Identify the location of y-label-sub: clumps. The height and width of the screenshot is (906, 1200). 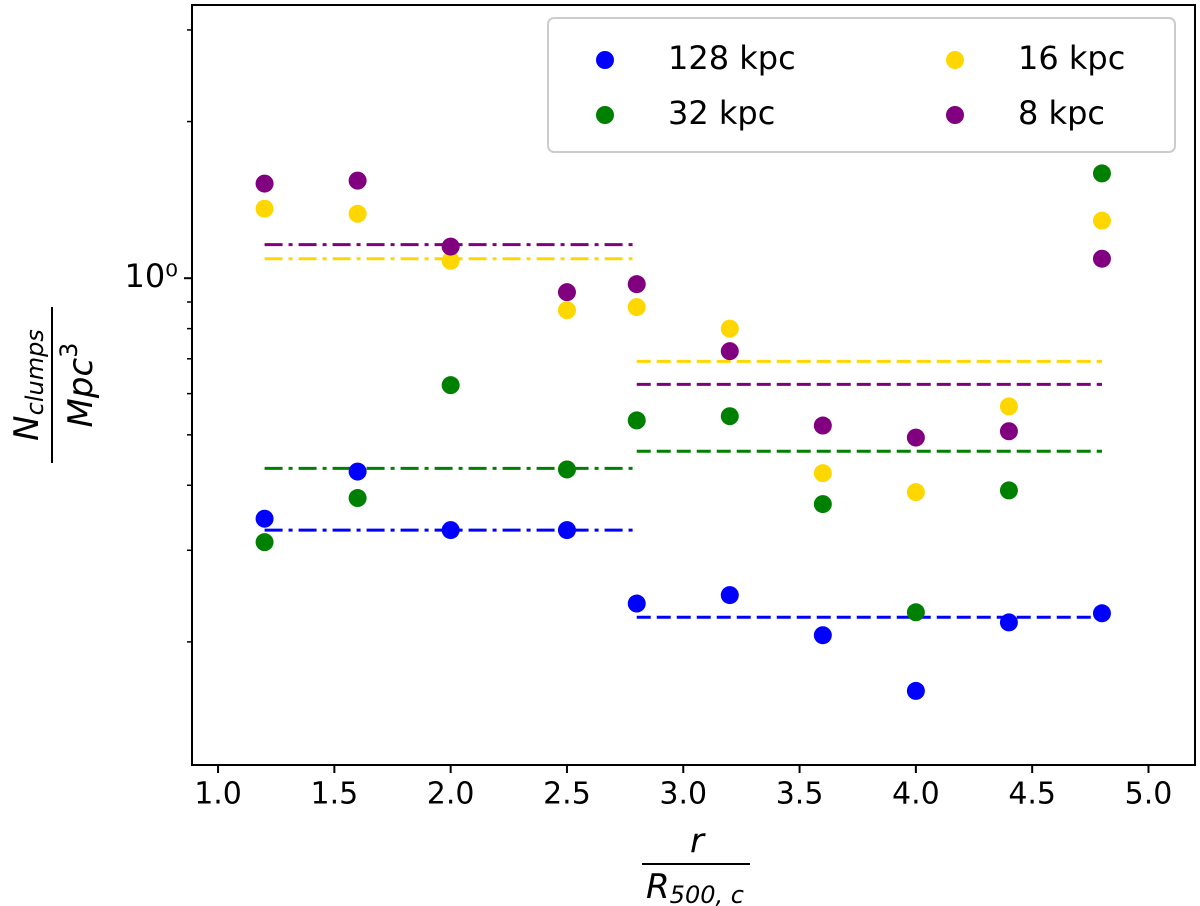
(35, 372).